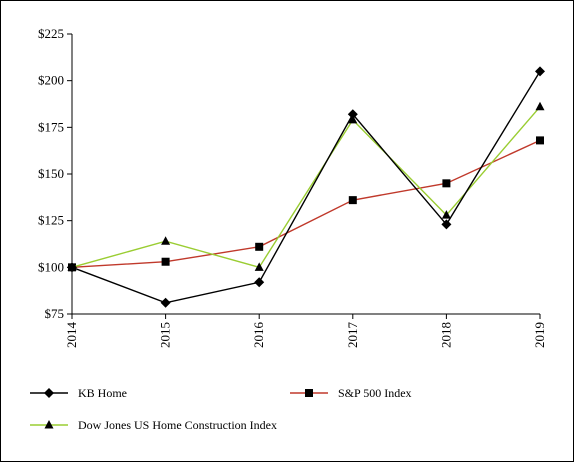  Describe the element at coordinates (258, 335) in the screenshot. I see `x-tick-label: 2016` at that location.